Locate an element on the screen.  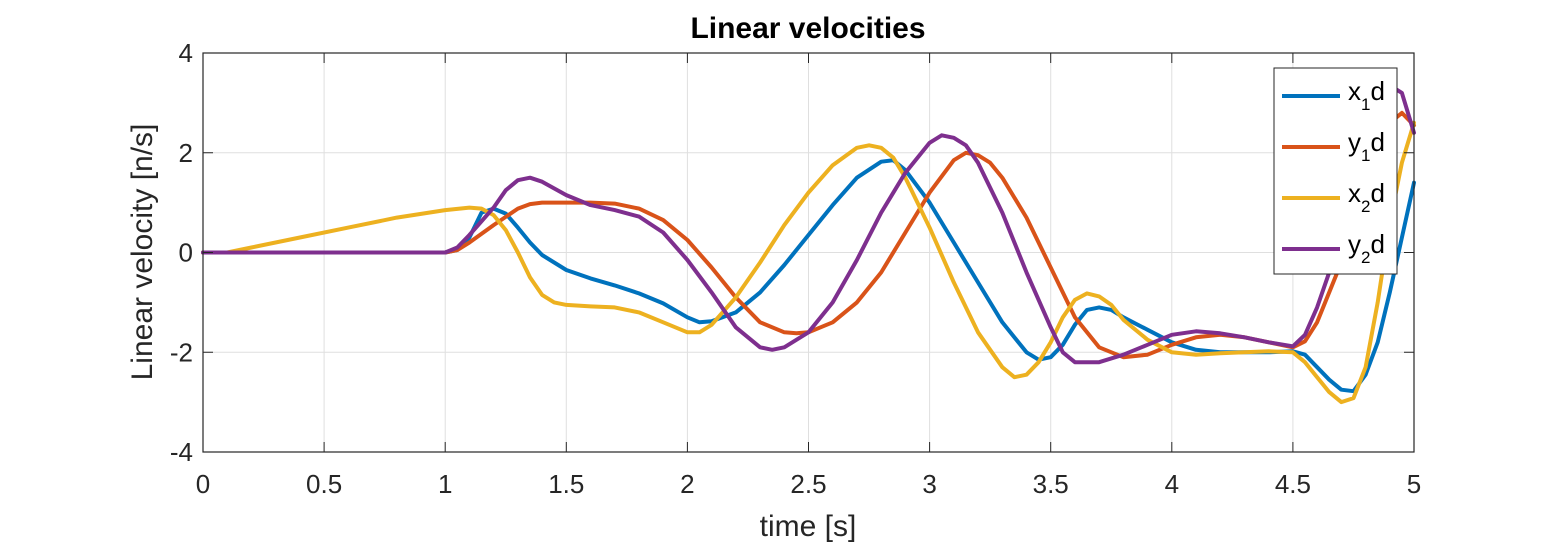
x-tick-label: 2 is located at coordinates (687, 484).